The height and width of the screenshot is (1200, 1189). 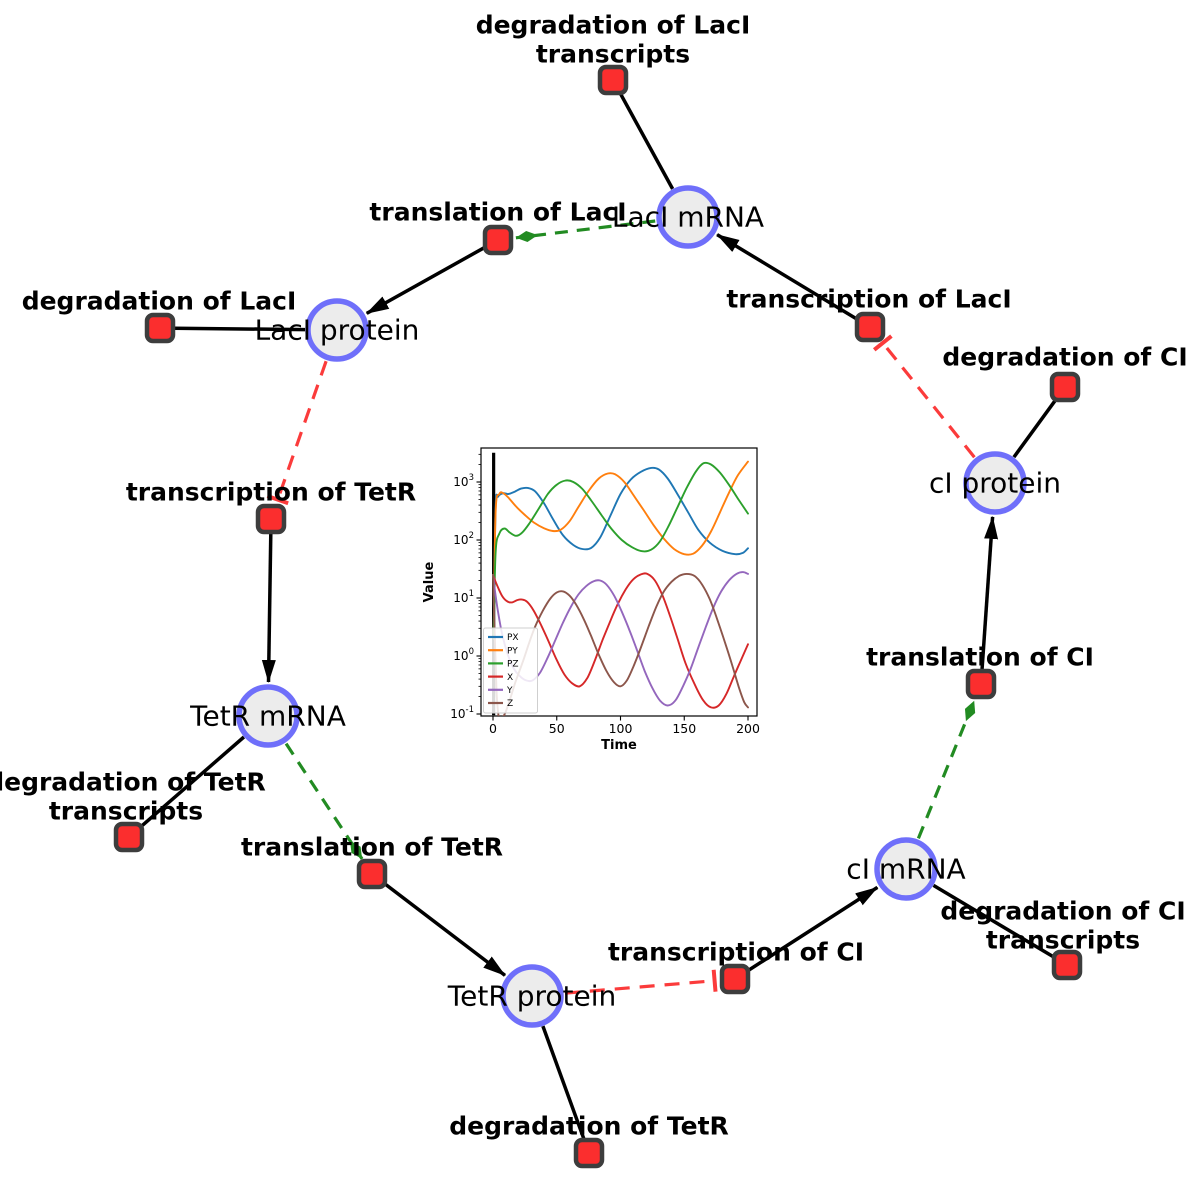 I want to click on species-label-laci-mrna: LacI mRNA, so click(x=688, y=217).